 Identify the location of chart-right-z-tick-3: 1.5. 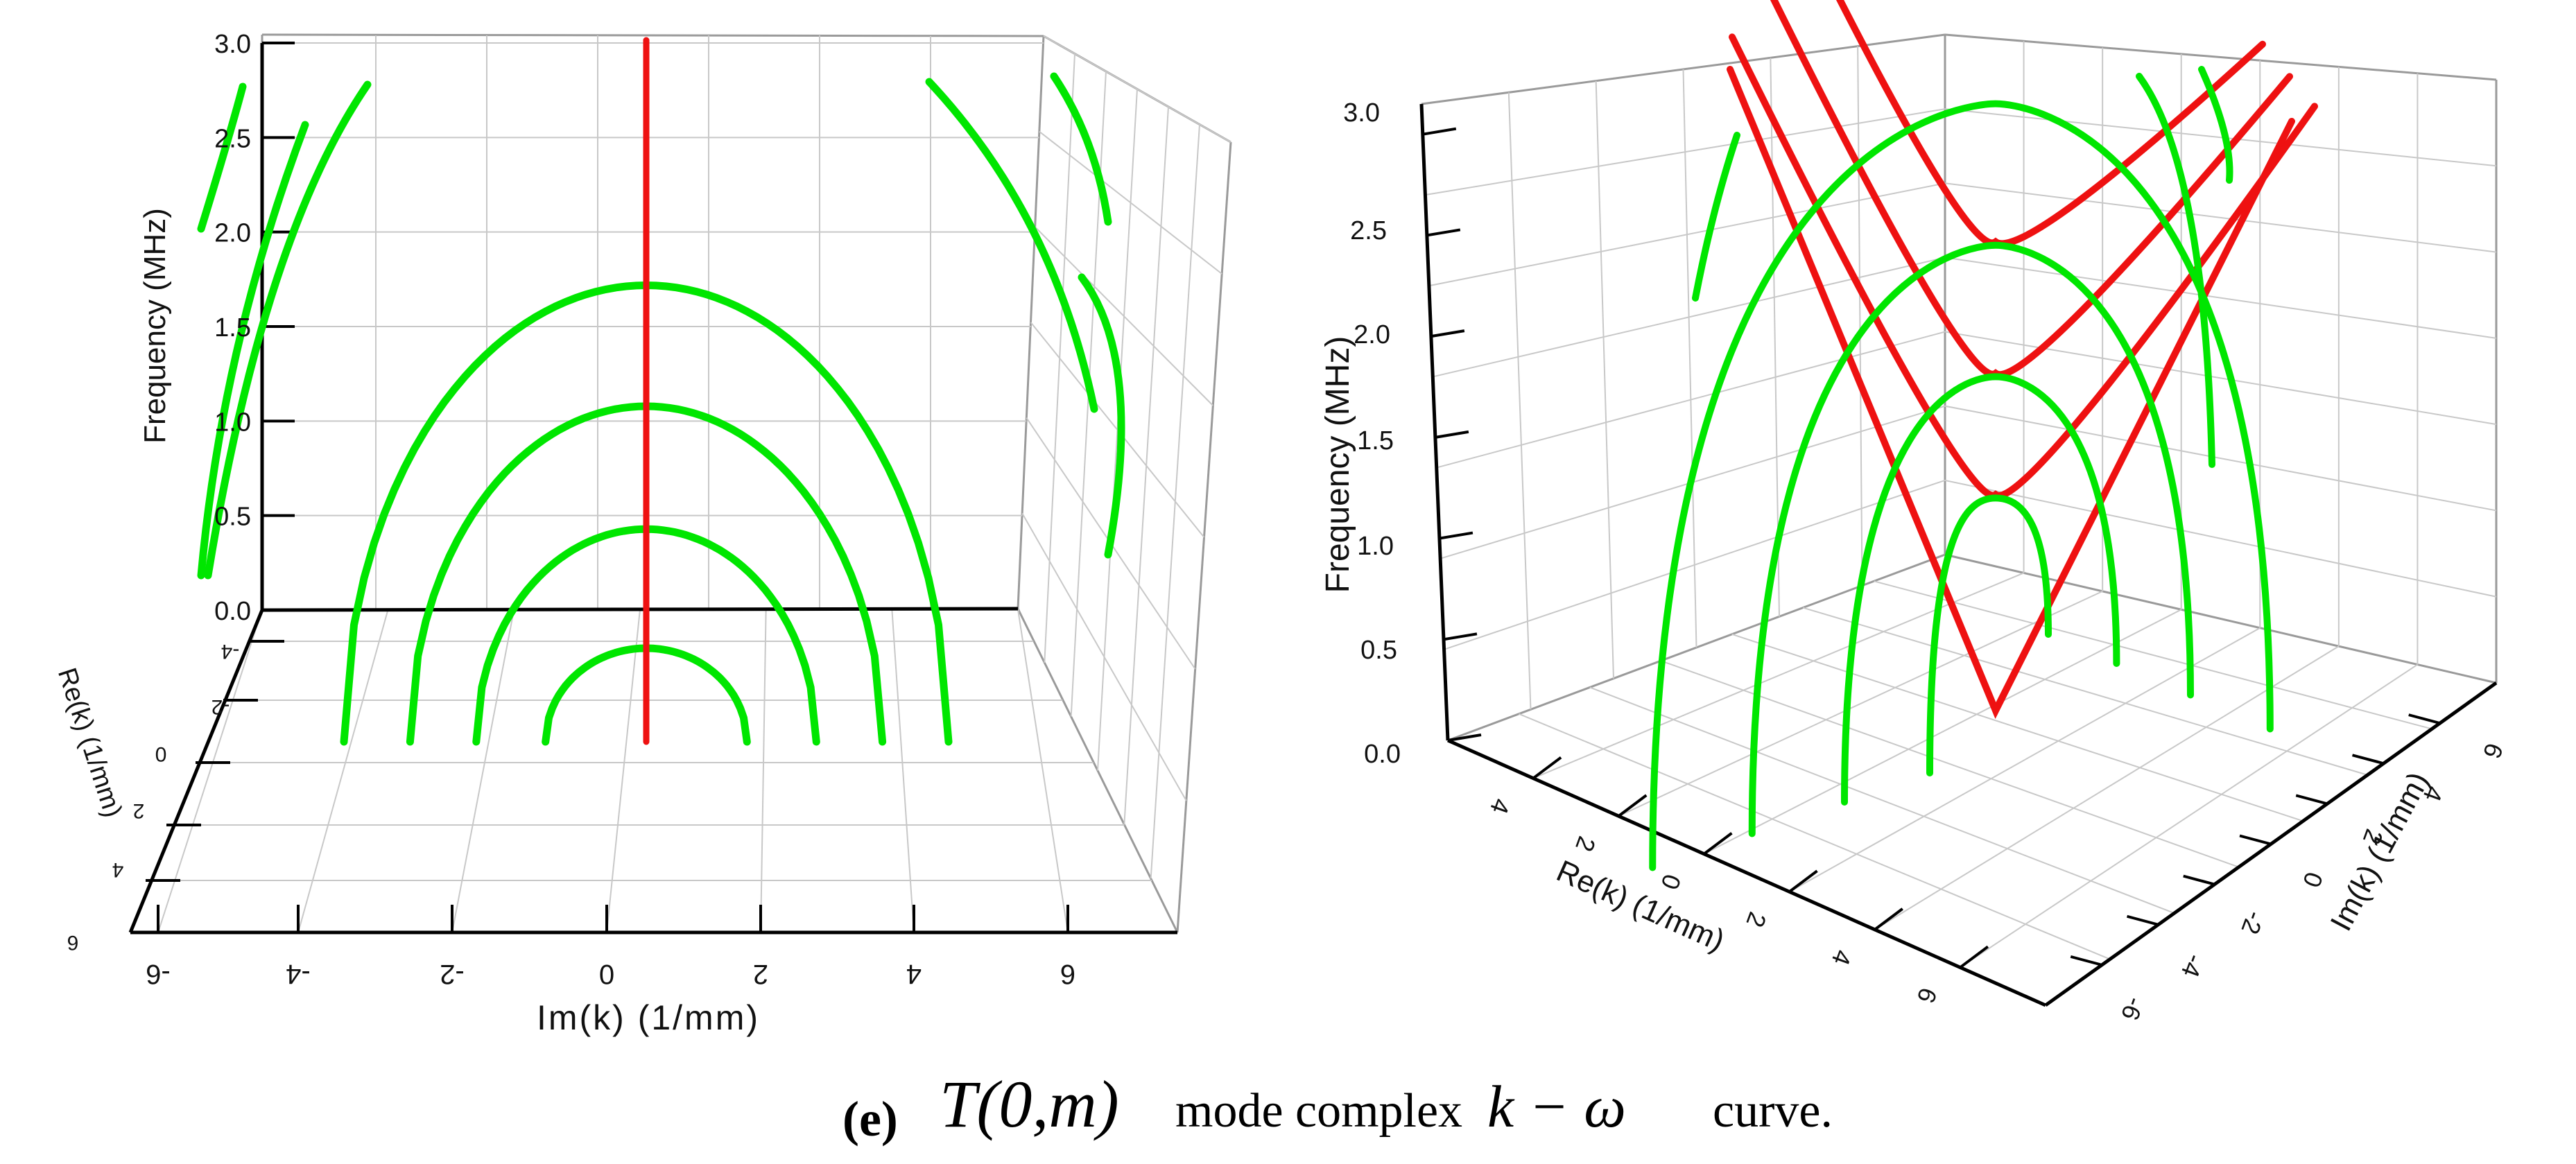
(1375, 440).